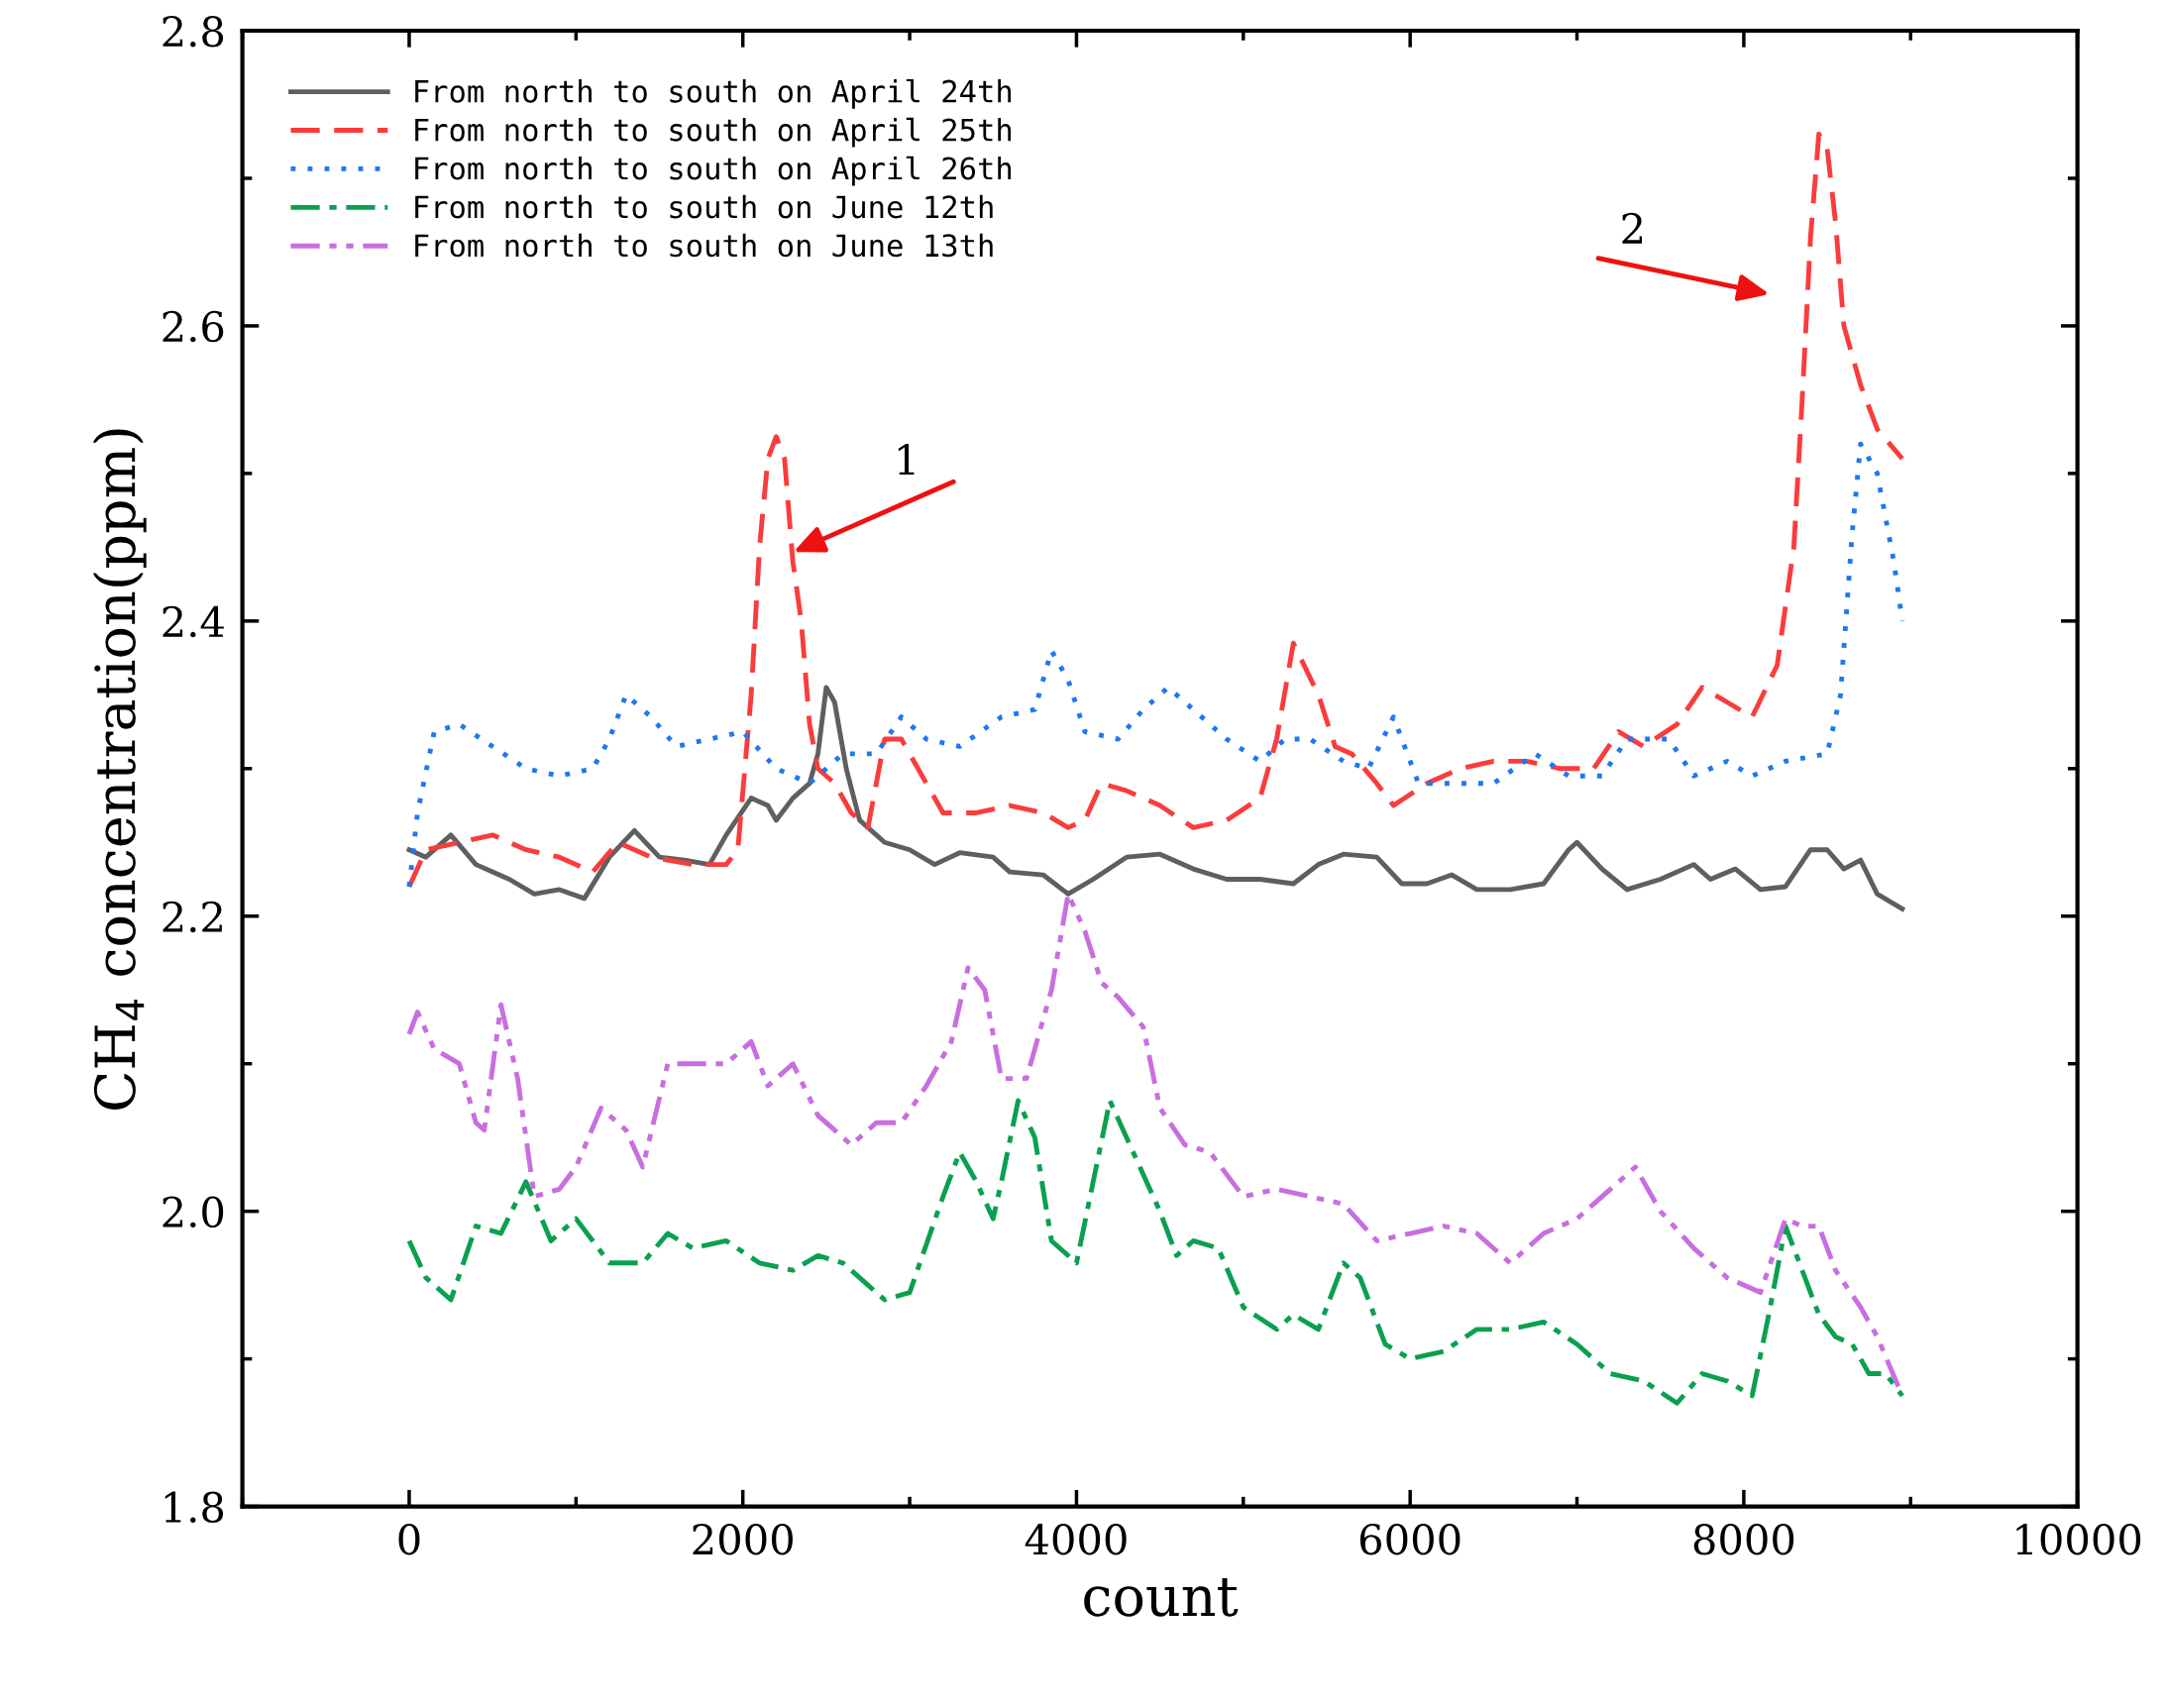 The height and width of the screenshot is (1708, 2164). I want to click on y-tick-label: 1.8, so click(194, 1507).